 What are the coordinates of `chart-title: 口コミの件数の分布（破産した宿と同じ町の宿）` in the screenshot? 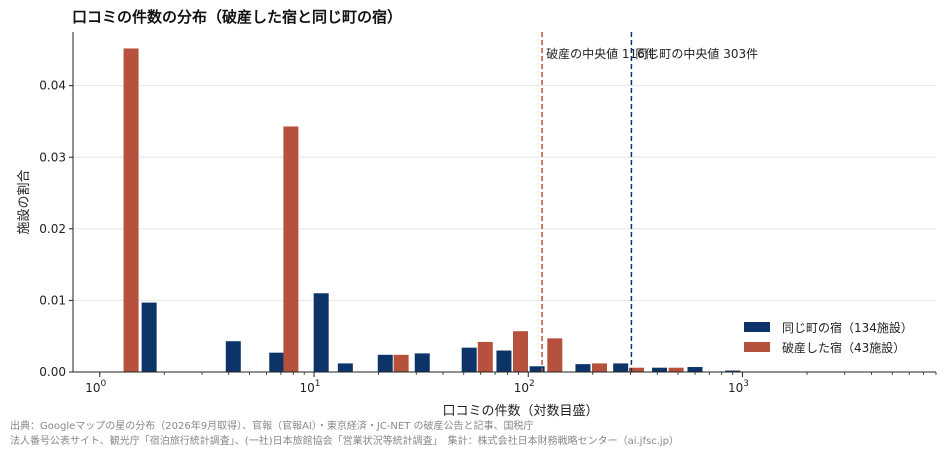 It's located at (237, 17).